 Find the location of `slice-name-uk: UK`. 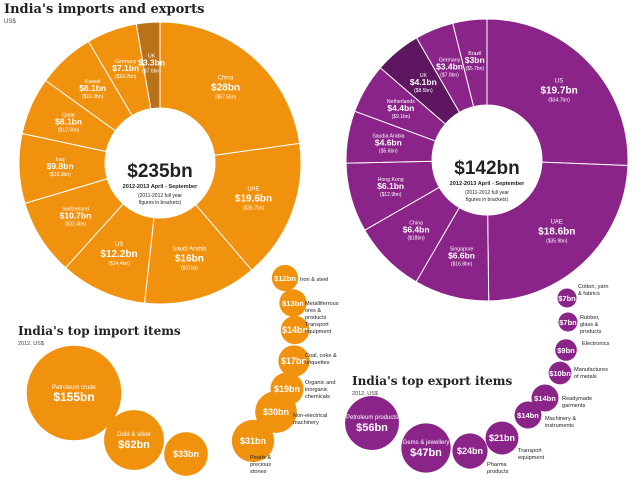

slice-name-uk: UK is located at coordinates (424, 76).